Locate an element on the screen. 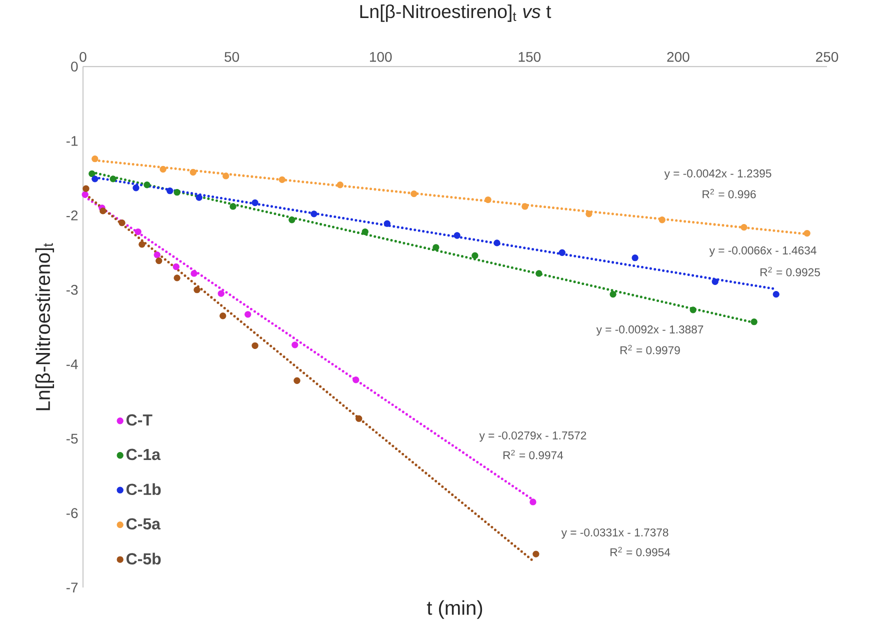 Image resolution: width=870 pixels, height=628 pixels. annotation: R$^{2}$ = 0.996 is located at coordinates (729, 193).